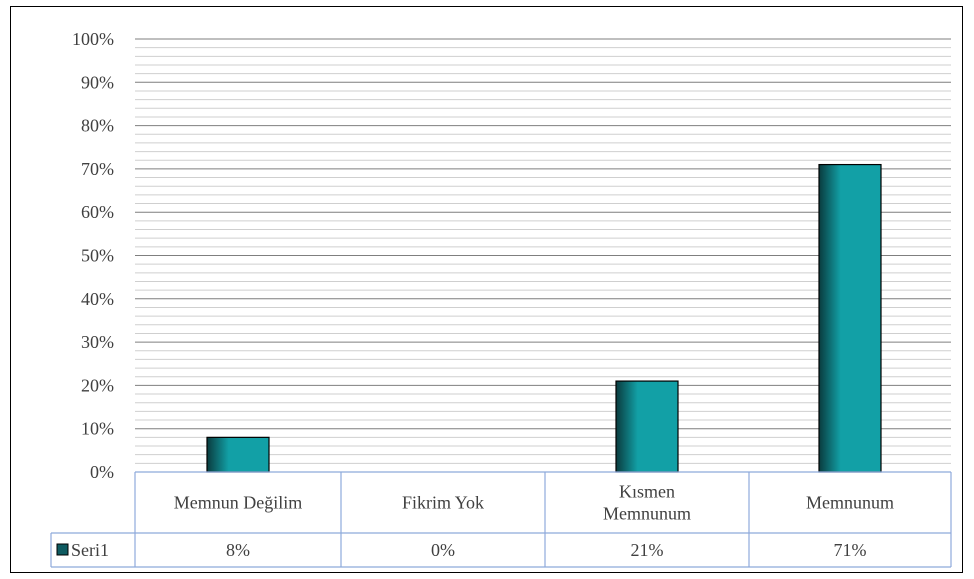 The image size is (974, 579). What do you see at coordinates (850, 550) in the screenshot?
I see `data-table-value: 71%` at bounding box center [850, 550].